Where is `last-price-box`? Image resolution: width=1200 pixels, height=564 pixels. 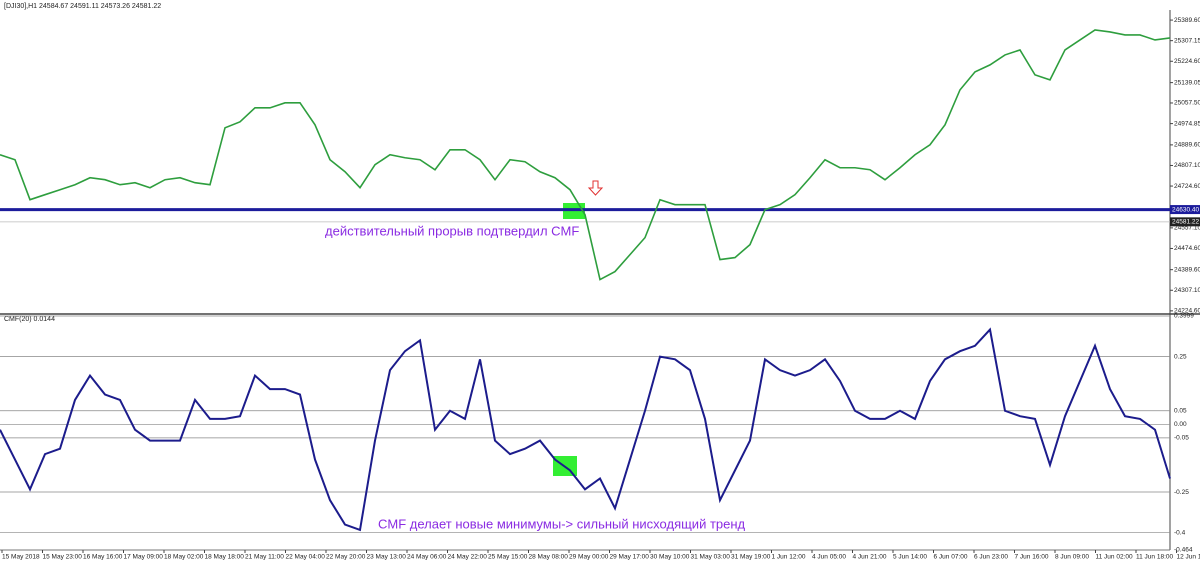 last-price-box is located at coordinates (1185, 222).